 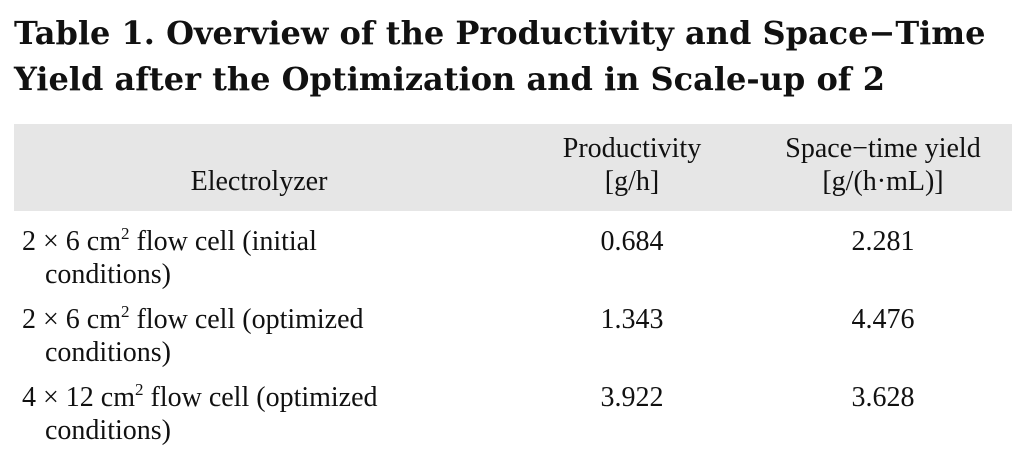 I want to click on cell-productivity: 3.922, so click(x=632, y=397).